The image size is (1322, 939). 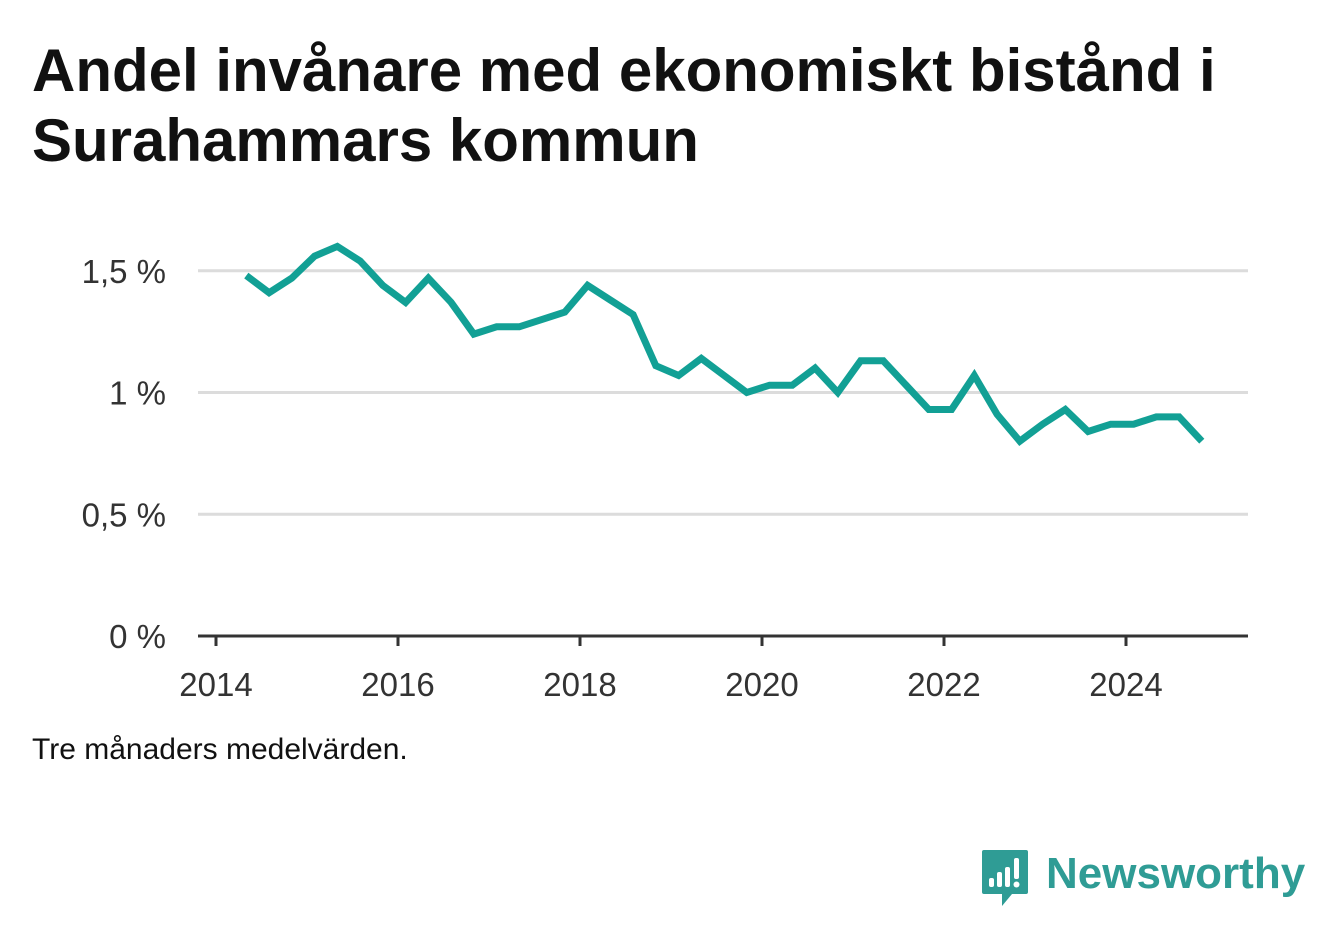 I want to click on y-axis-ticks: 0 % 0,5 % 1 % 1,5 %, so click(x=124, y=454).